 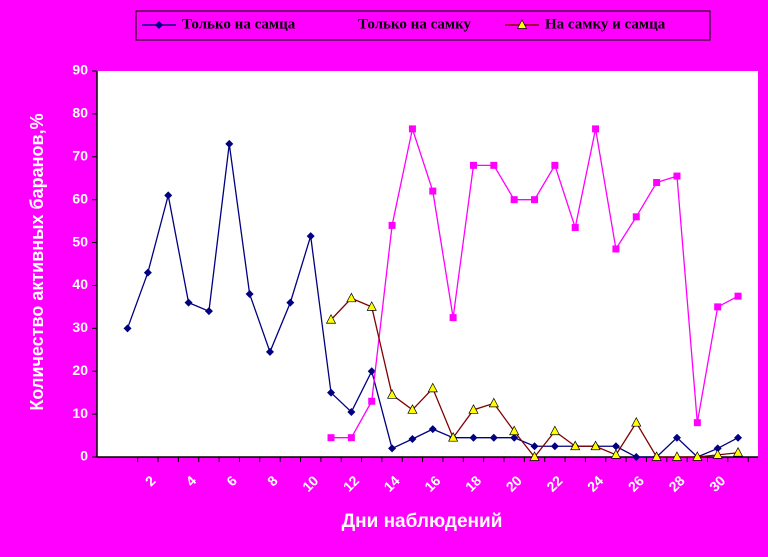 I want to click on y-tick-label: 80, so click(x=80, y=113).